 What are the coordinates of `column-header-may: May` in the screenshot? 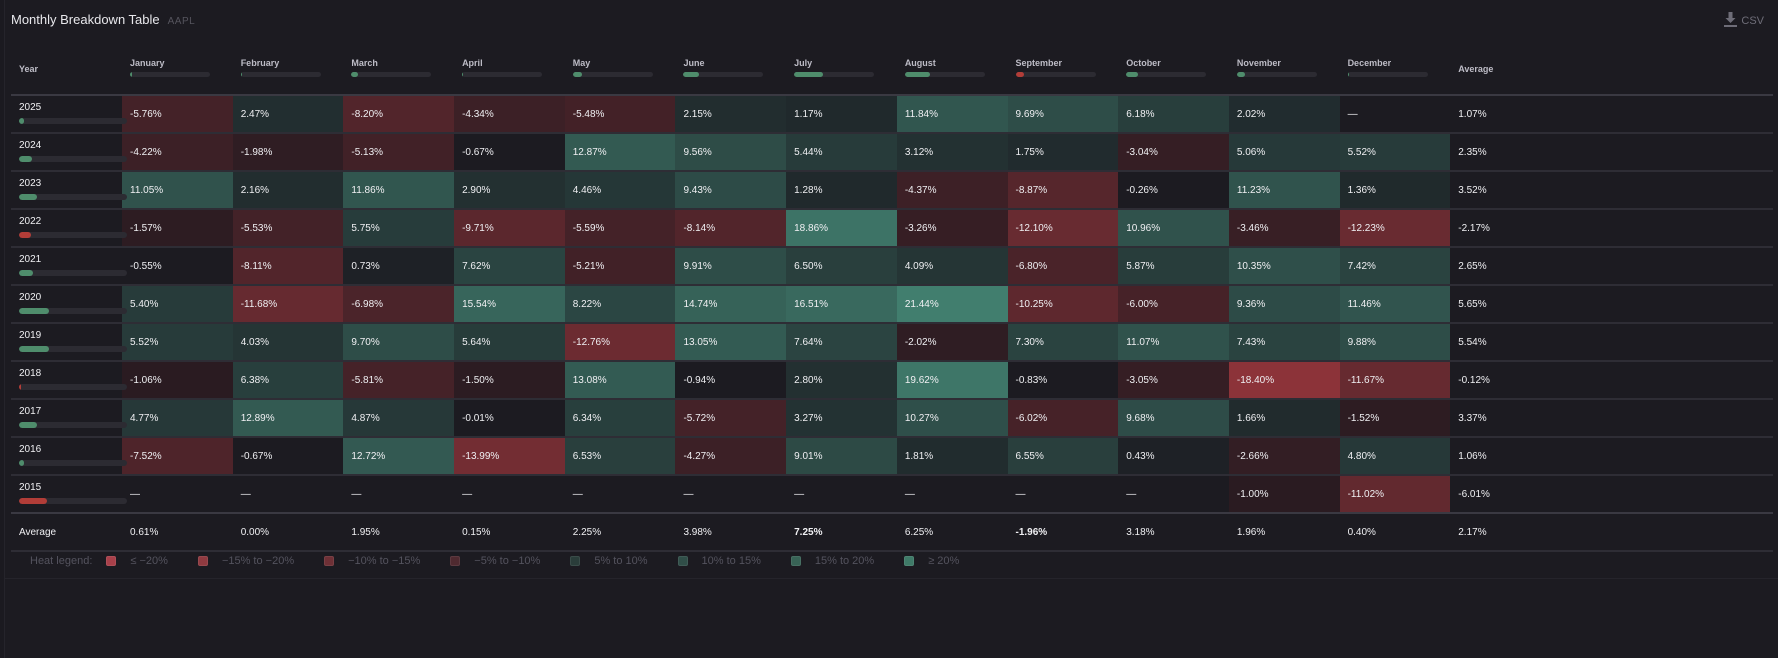 It's located at (620, 69).